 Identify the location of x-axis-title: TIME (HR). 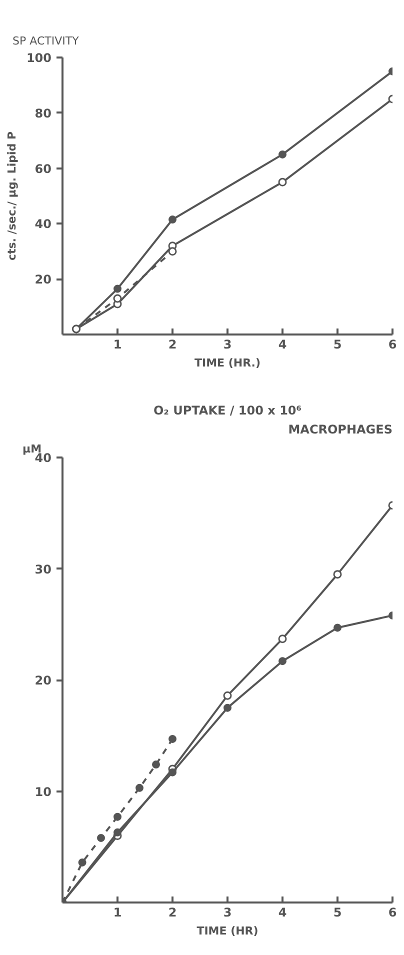
(227, 931).